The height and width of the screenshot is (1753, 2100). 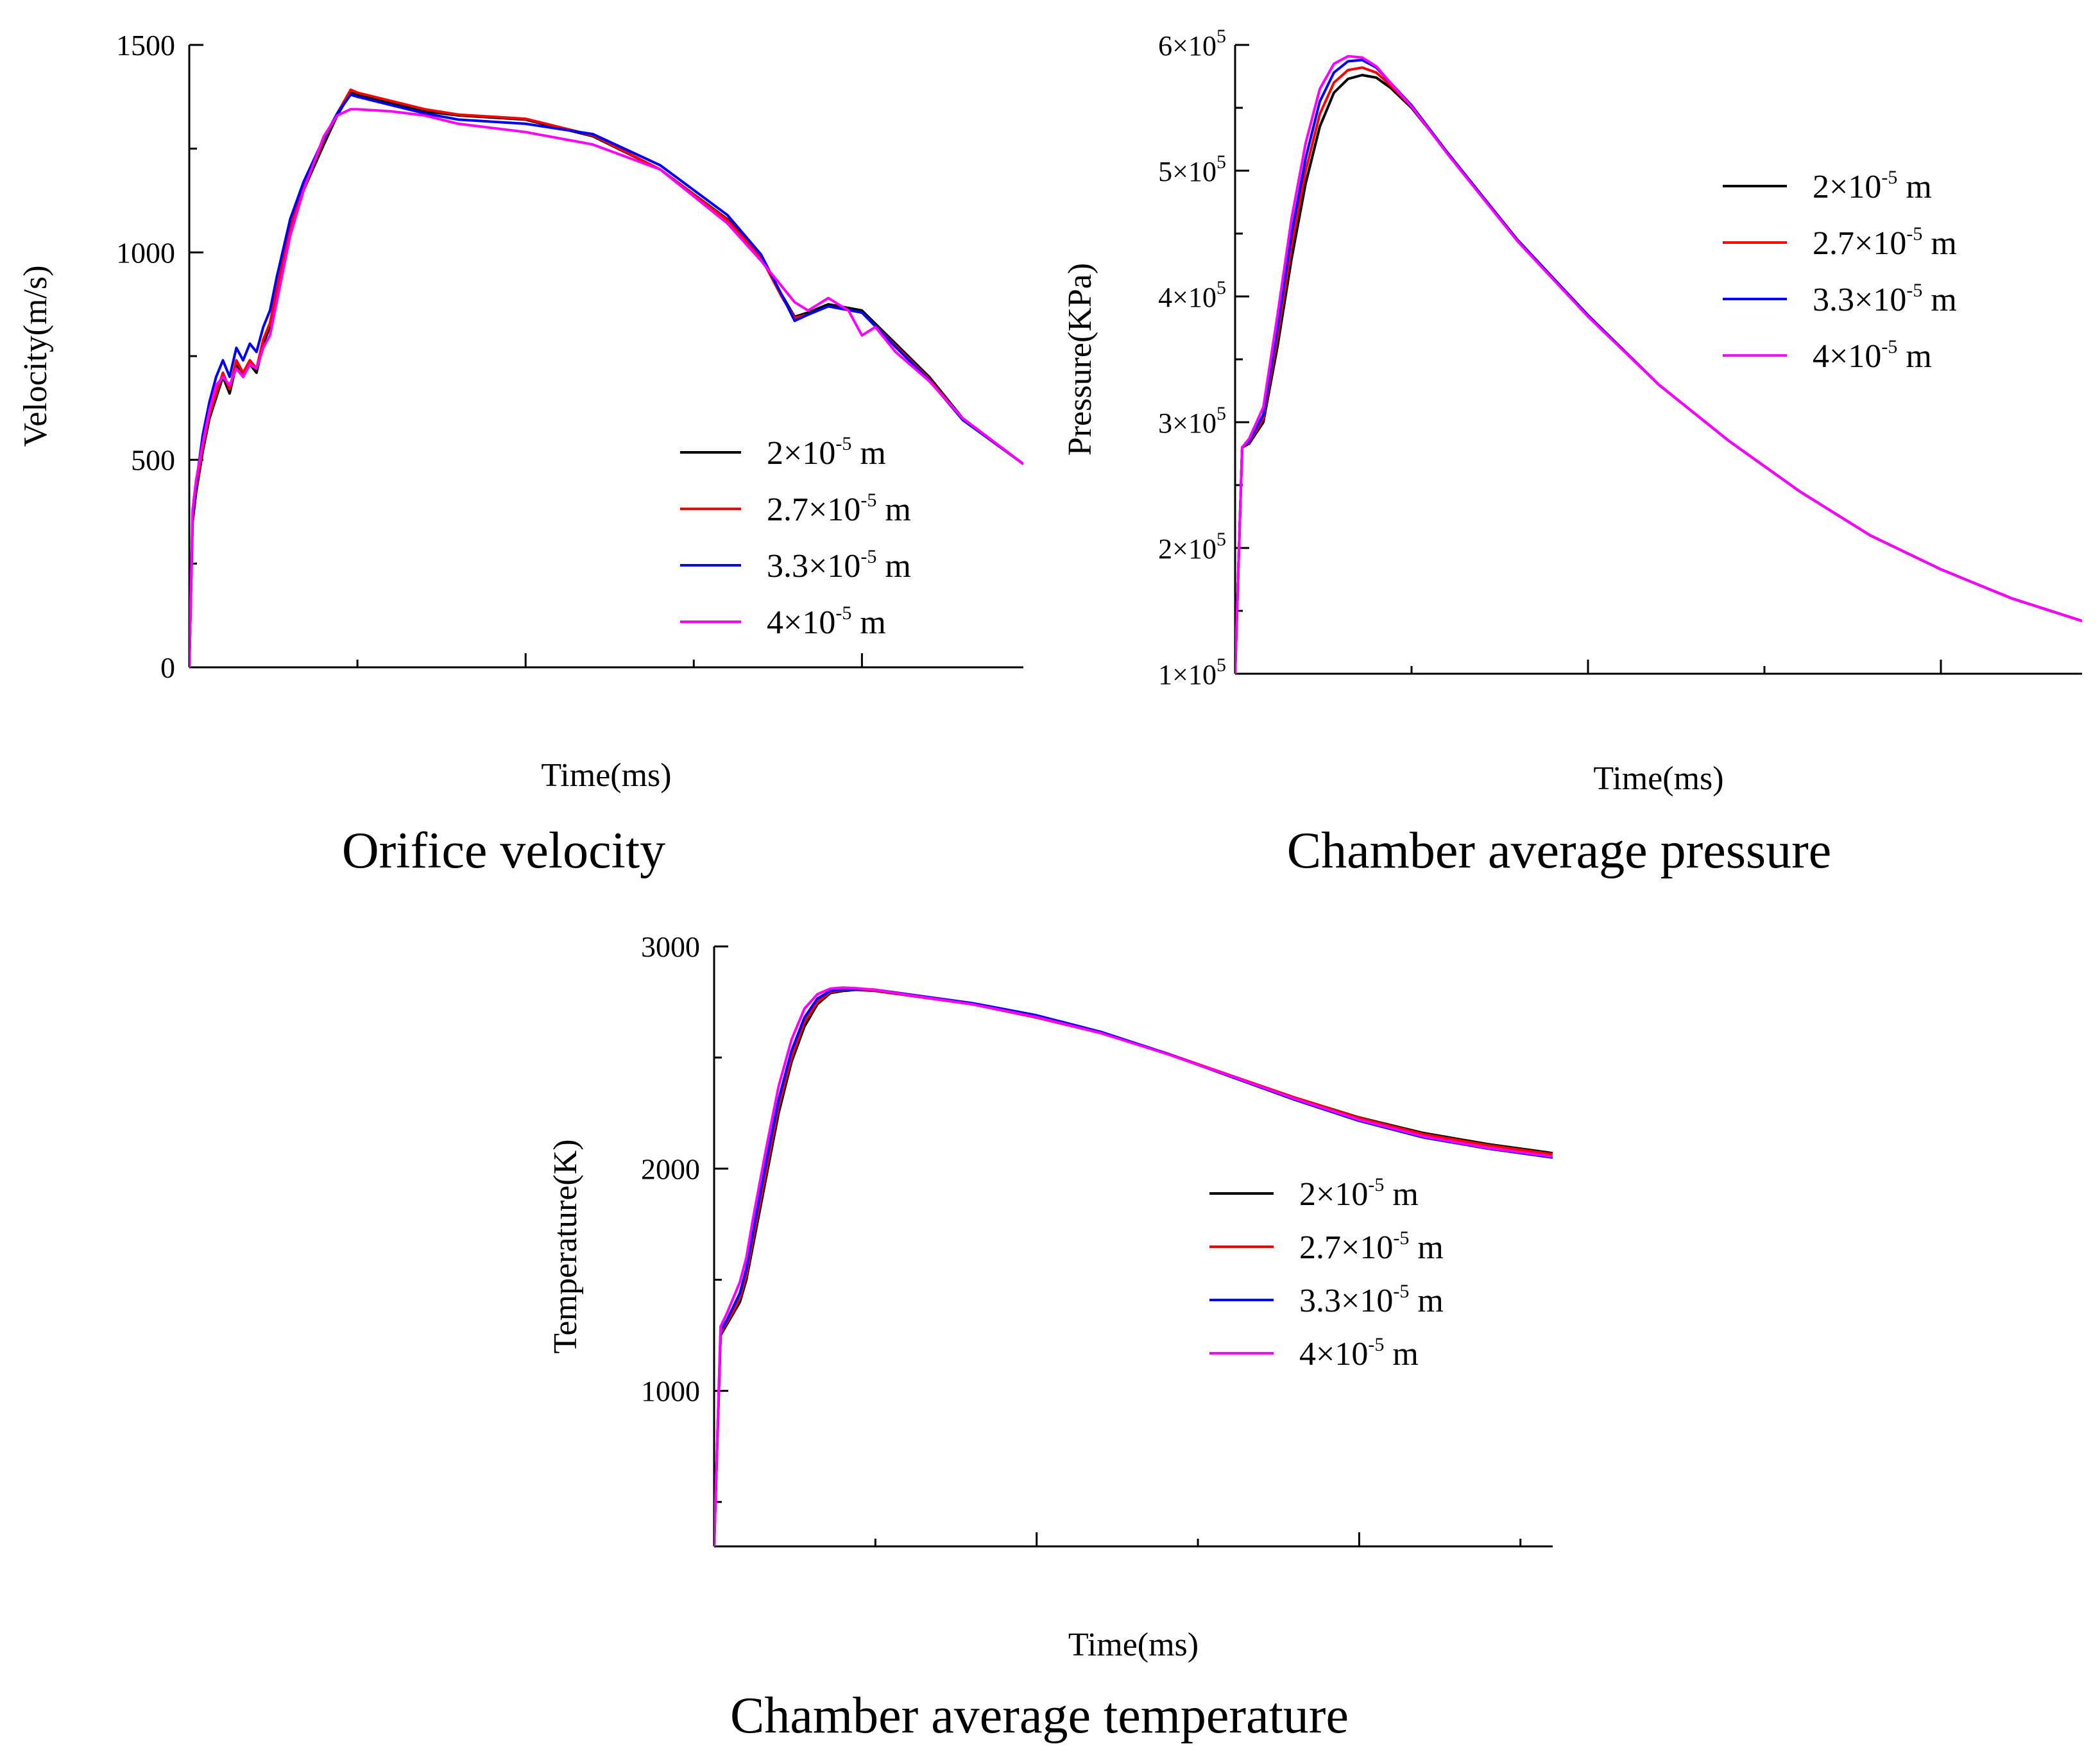 What do you see at coordinates (670, 946) in the screenshot?
I see `y-tick-label: 3000` at bounding box center [670, 946].